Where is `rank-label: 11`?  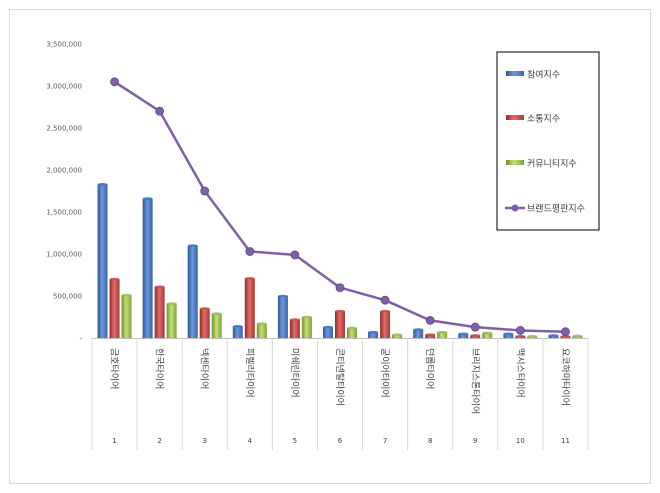
rank-label: 11 is located at coordinates (565, 441).